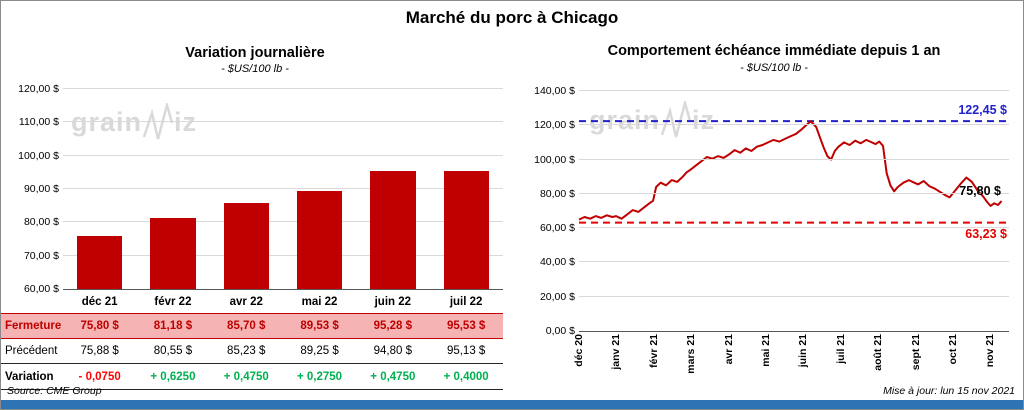 This screenshot has width=1024, height=410. Describe the element at coordinates (466, 351) in the screenshot. I see `table-cell: 95,13 $` at that location.